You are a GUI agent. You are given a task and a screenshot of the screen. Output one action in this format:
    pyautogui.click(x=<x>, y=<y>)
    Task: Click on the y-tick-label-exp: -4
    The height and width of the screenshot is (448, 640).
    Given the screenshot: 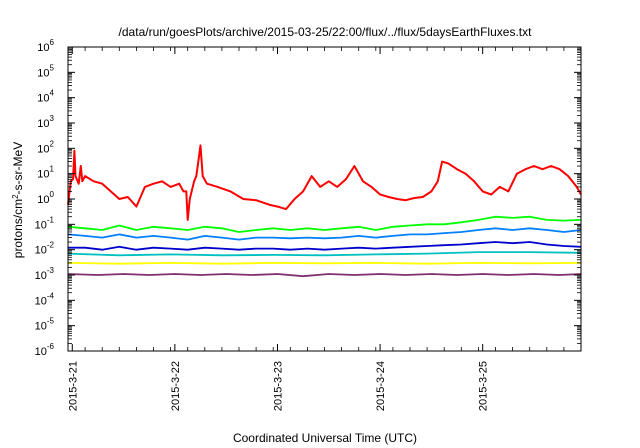 What is the action you would take?
    pyautogui.click(x=51, y=295)
    